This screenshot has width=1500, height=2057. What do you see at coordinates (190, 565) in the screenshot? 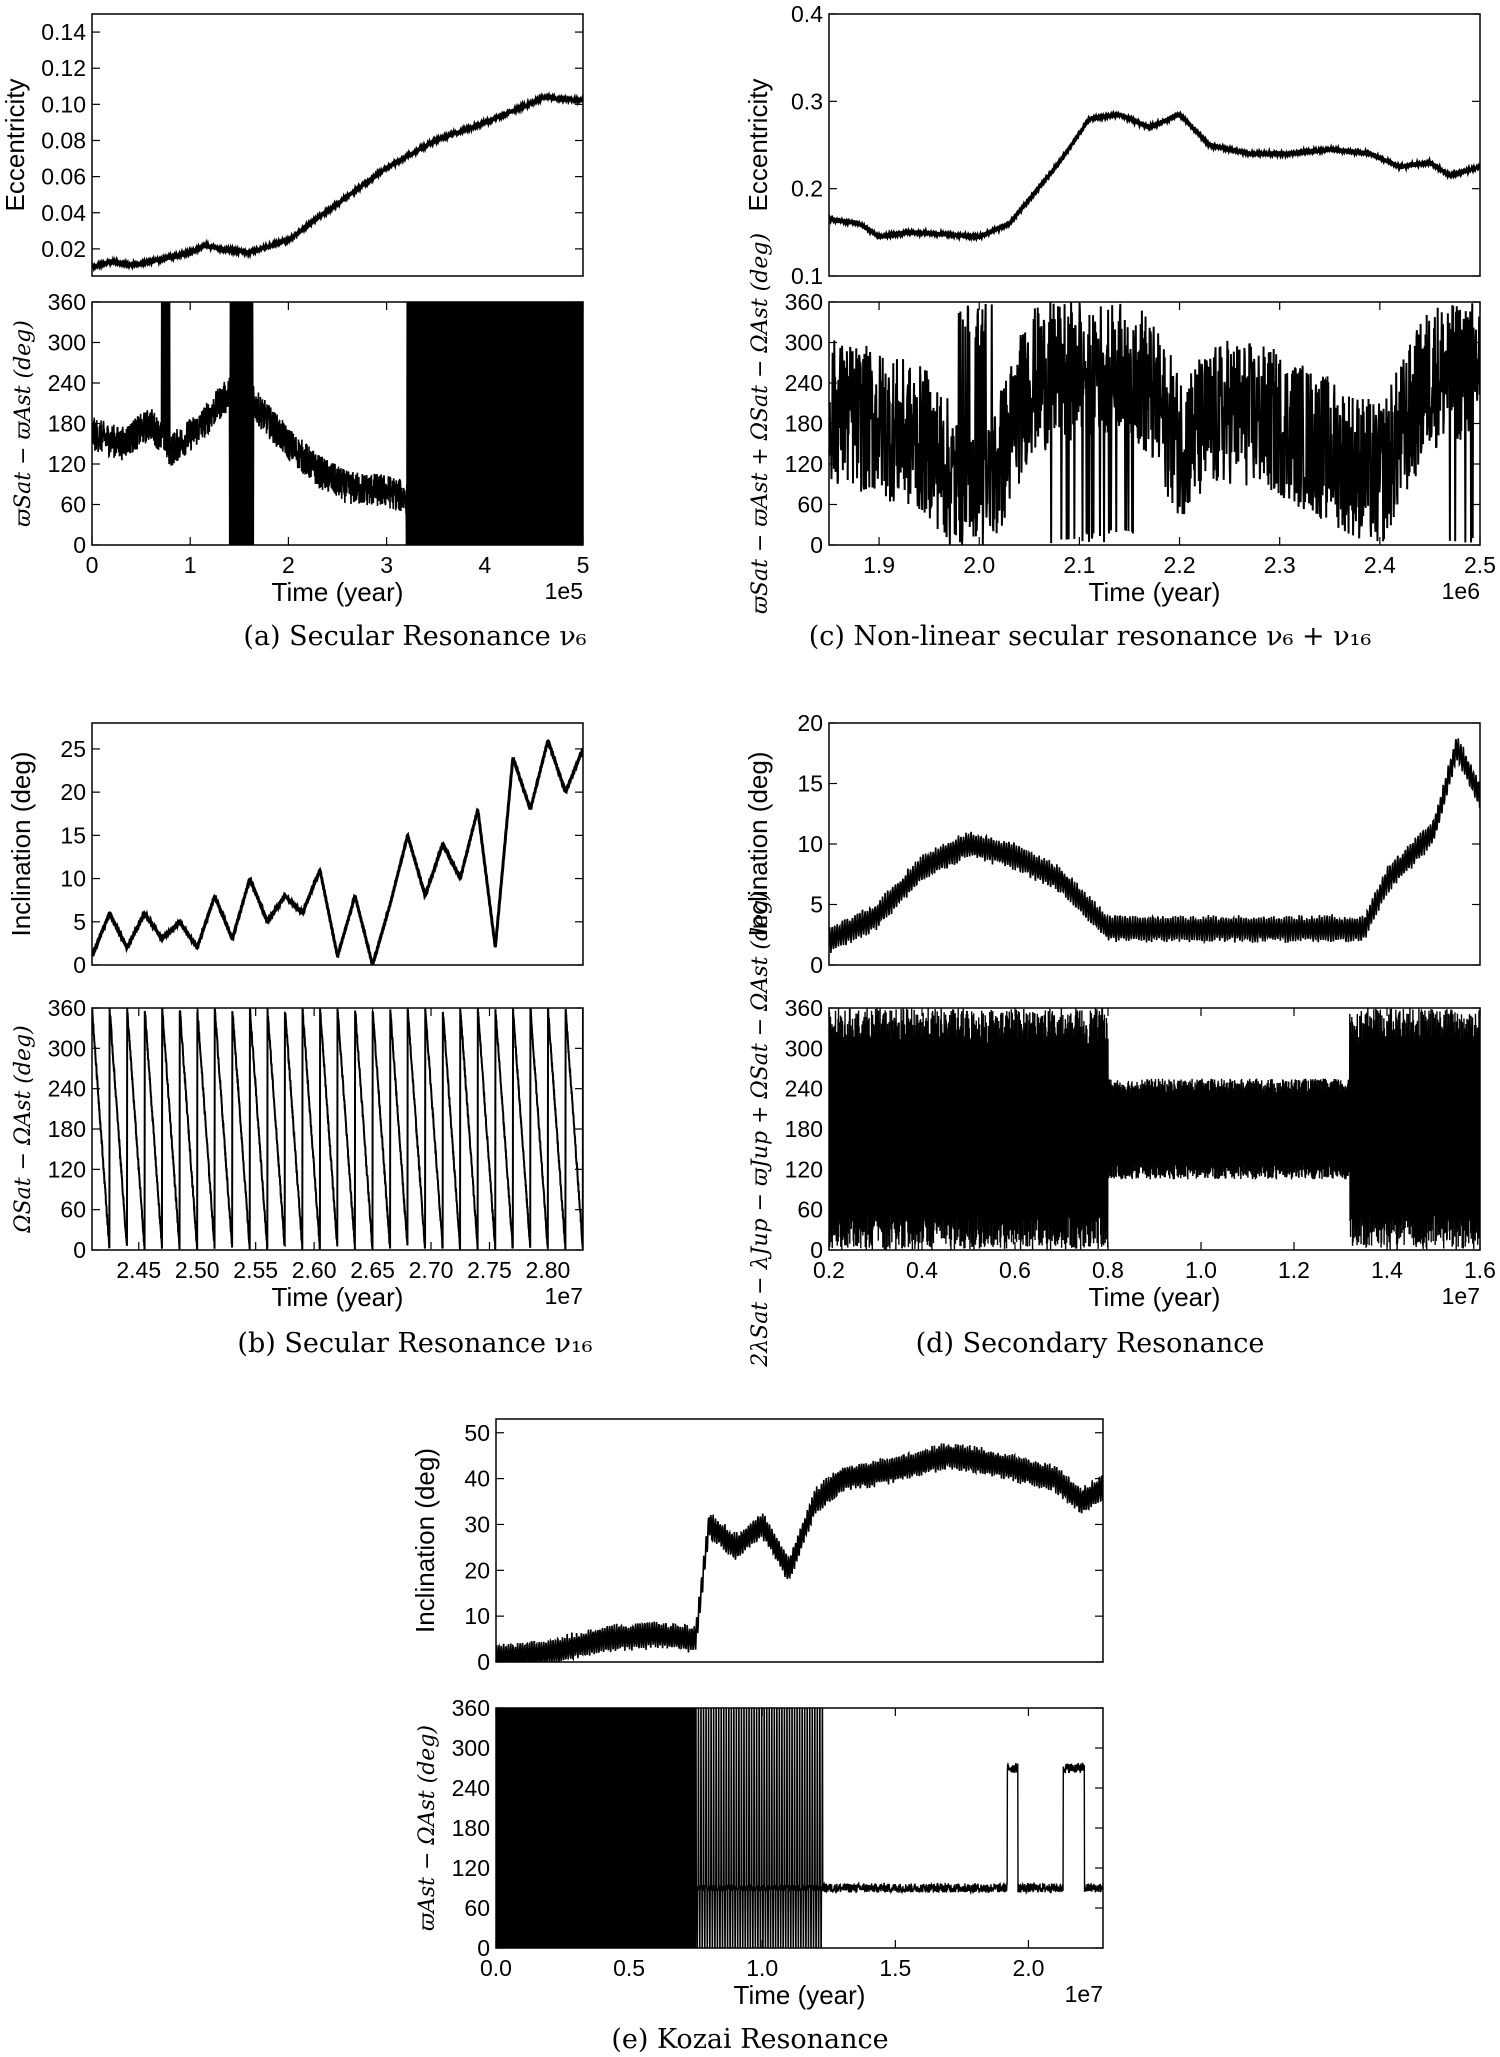
I see `x-tick-label: 1` at bounding box center [190, 565].